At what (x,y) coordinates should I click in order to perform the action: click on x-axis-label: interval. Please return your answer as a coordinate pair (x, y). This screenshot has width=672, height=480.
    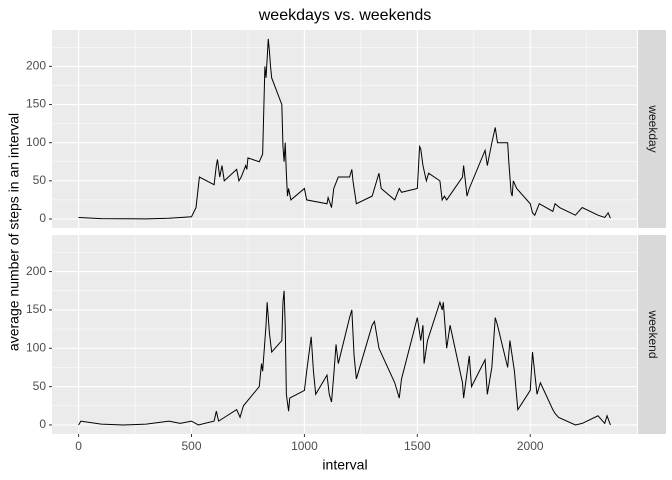
    Looking at the image, I should click on (344, 465).